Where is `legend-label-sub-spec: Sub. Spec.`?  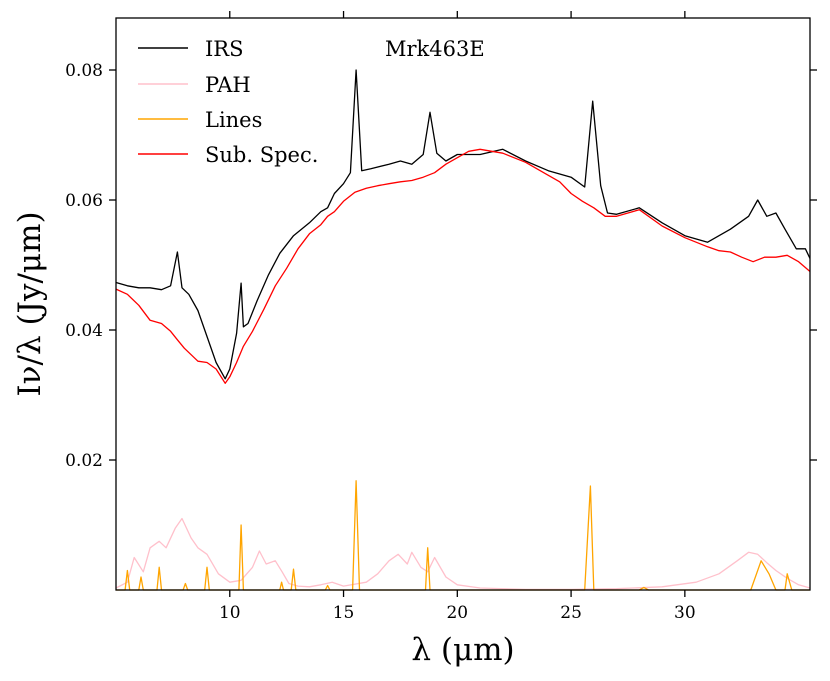
legend-label-sub-spec: Sub. Spec. is located at coordinates (261, 155).